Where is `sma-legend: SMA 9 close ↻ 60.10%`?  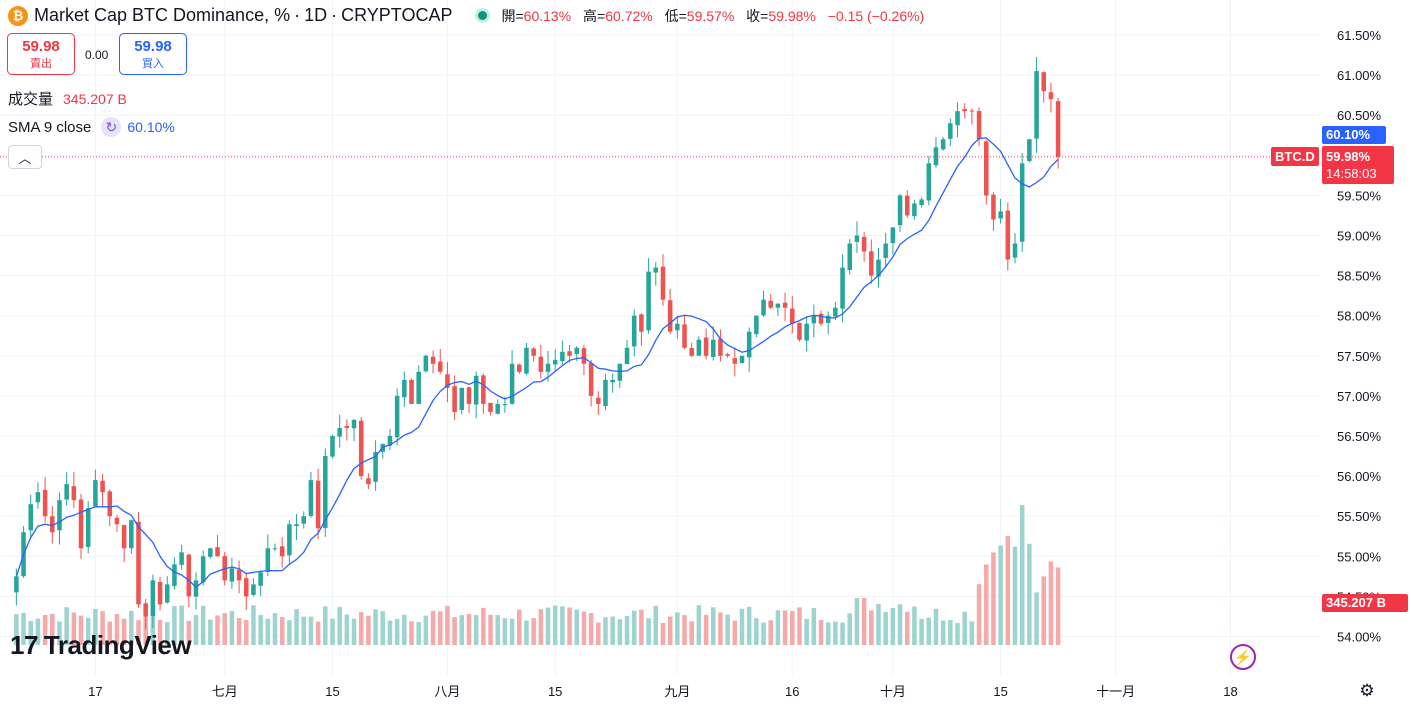 sma-legend: SMA 9 close ↻ 60.10% is located at coordinates (91, 127).